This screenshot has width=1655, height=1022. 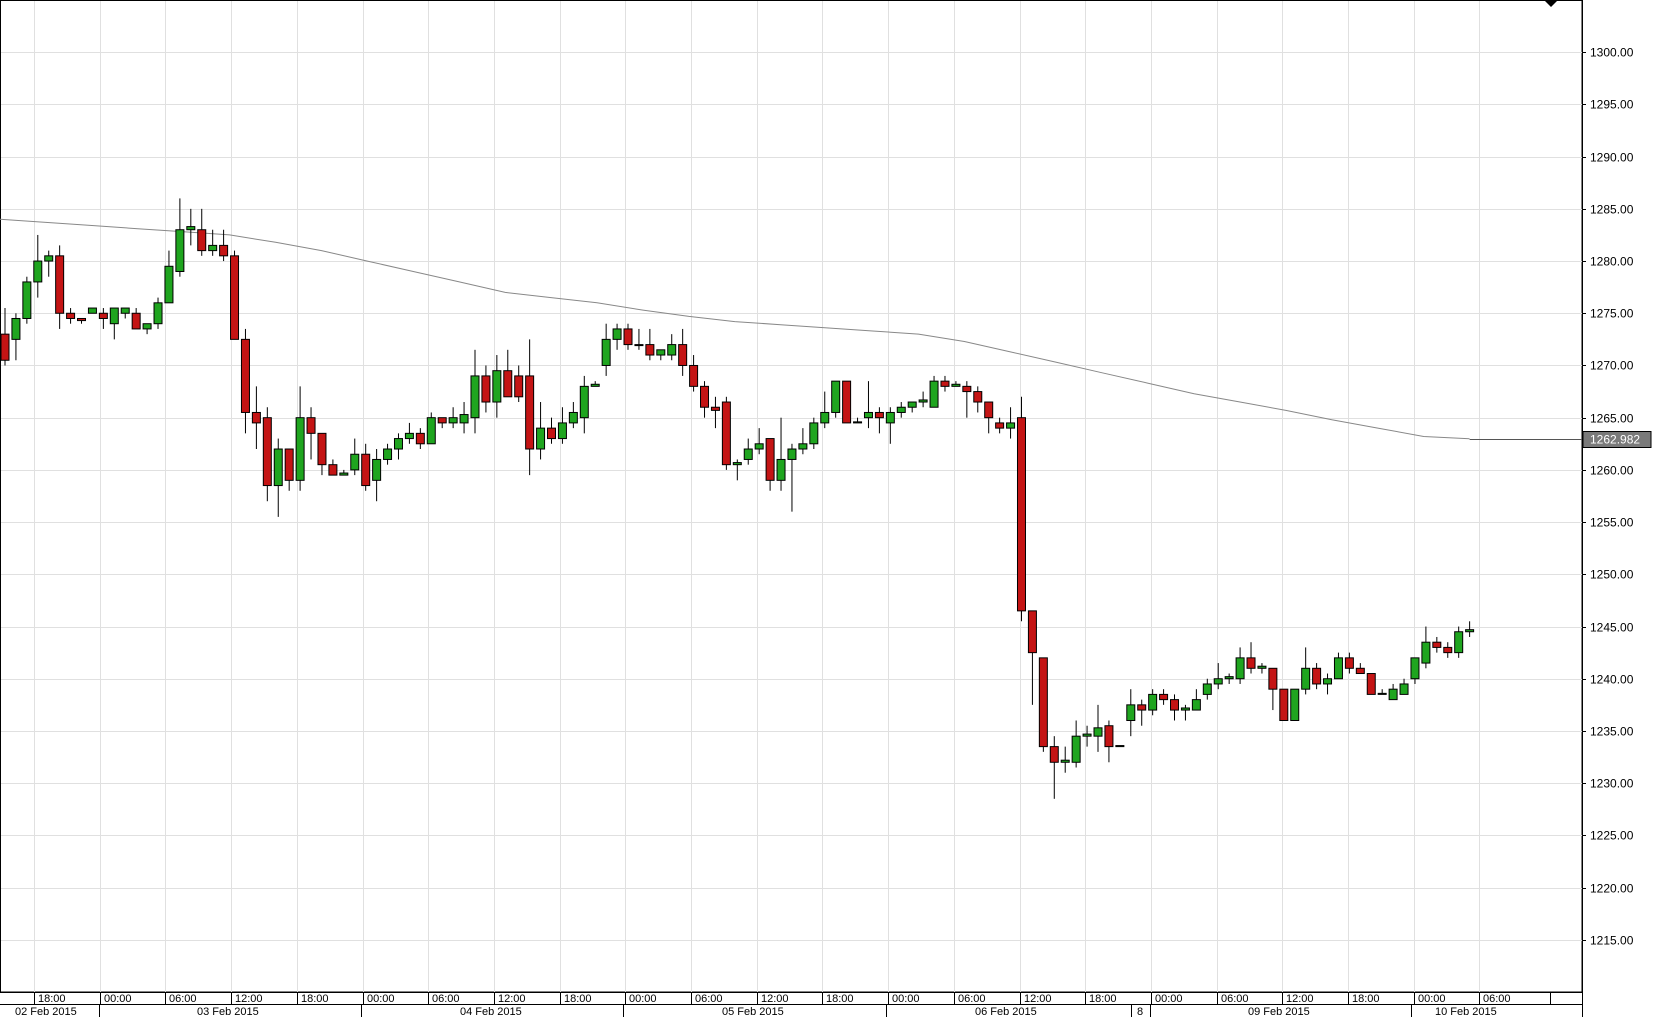 I want to click on date-label: 8, so click(x=1140, y=1011).